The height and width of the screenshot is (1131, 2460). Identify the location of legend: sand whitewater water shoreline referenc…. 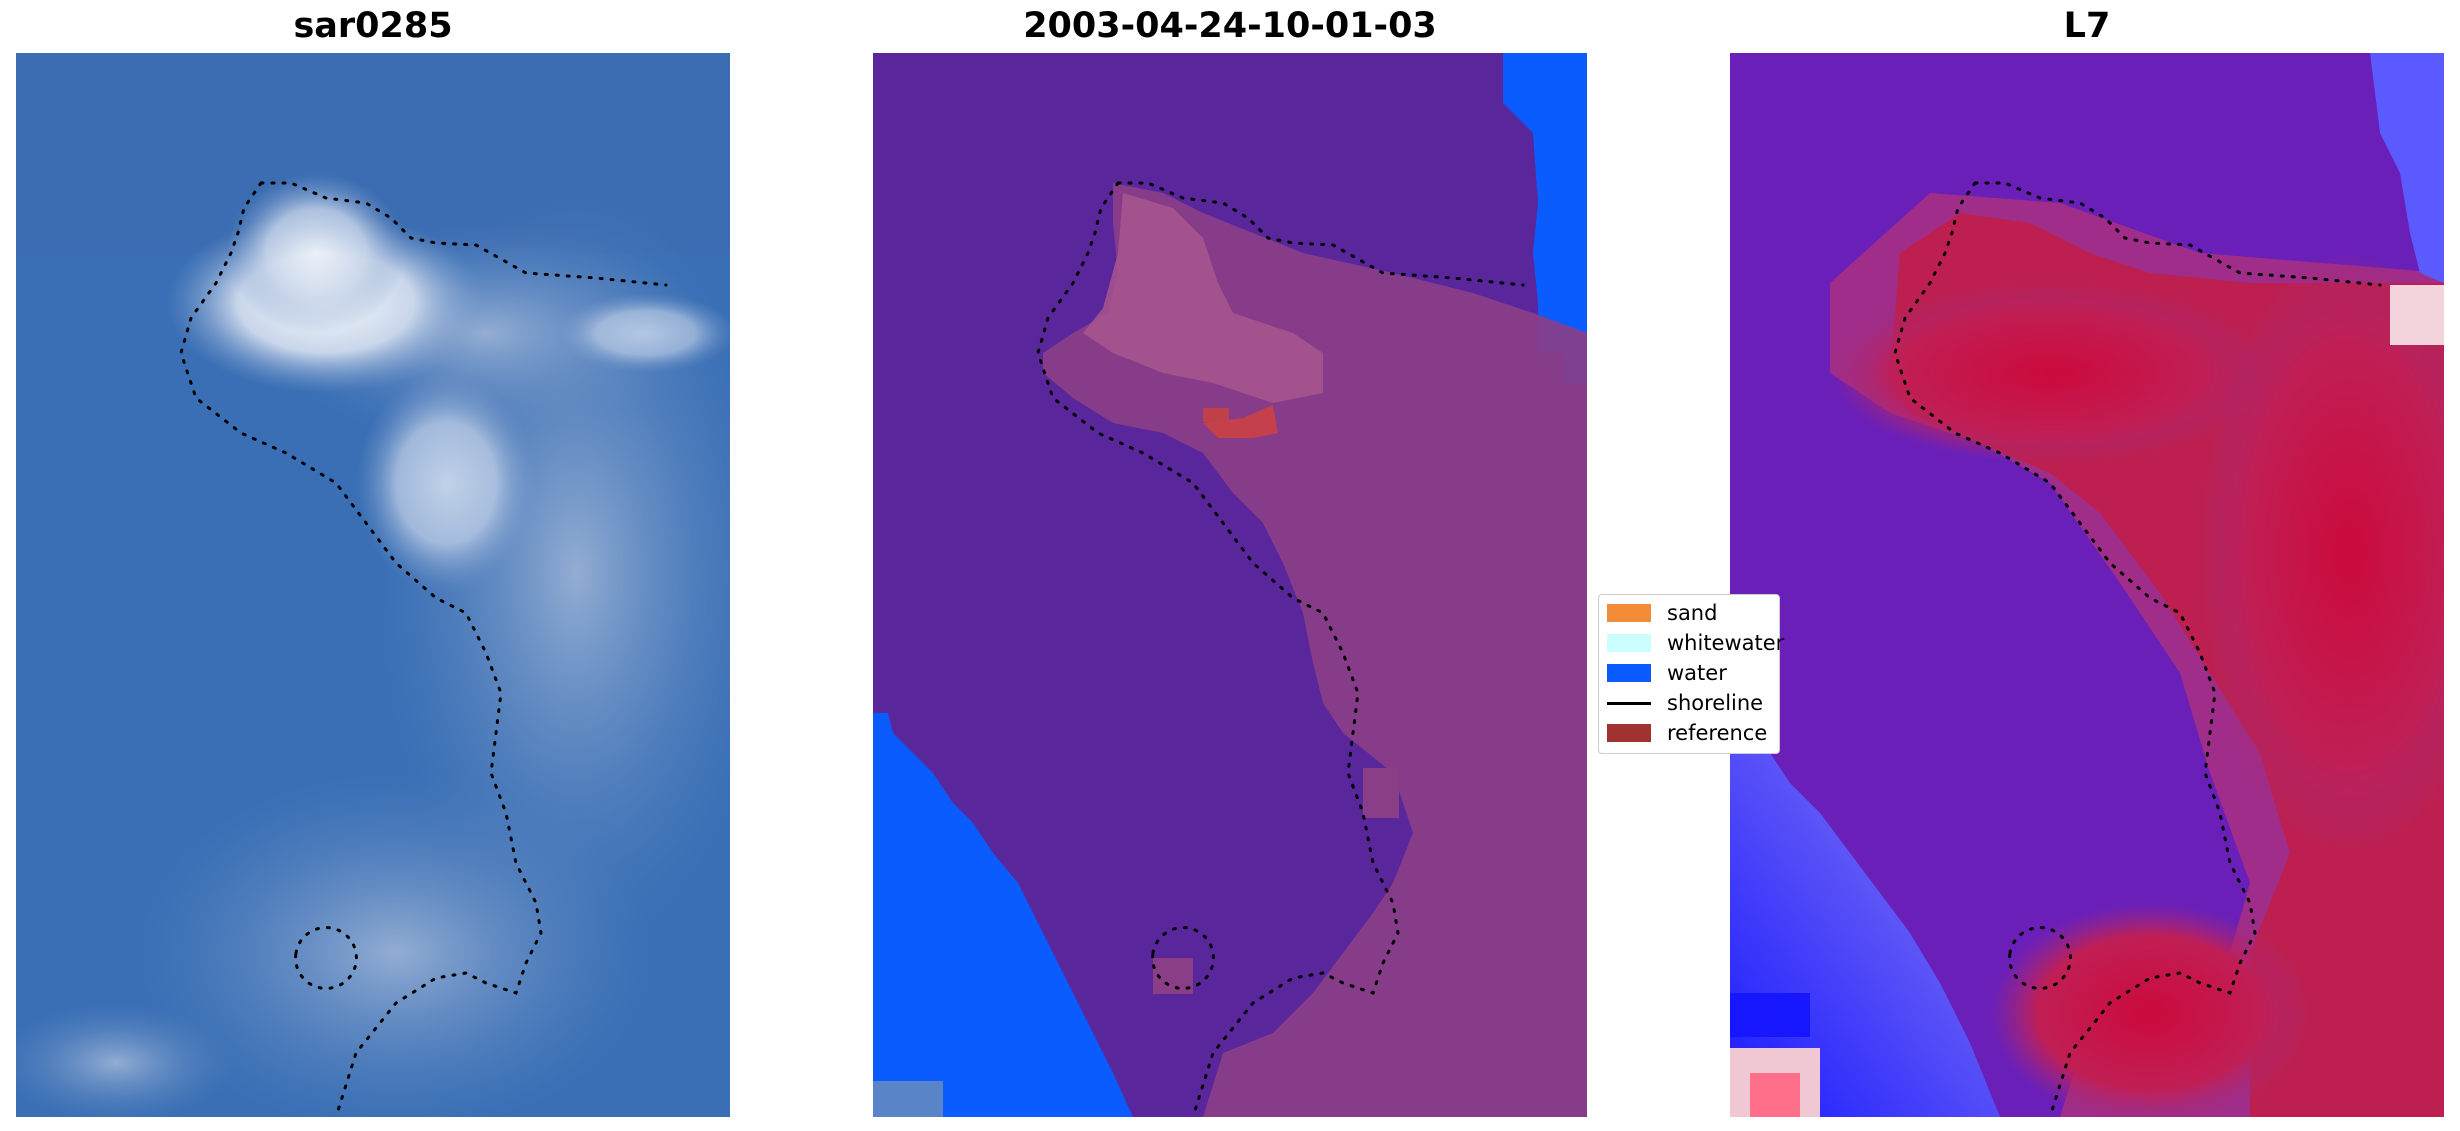
(1691, 674).